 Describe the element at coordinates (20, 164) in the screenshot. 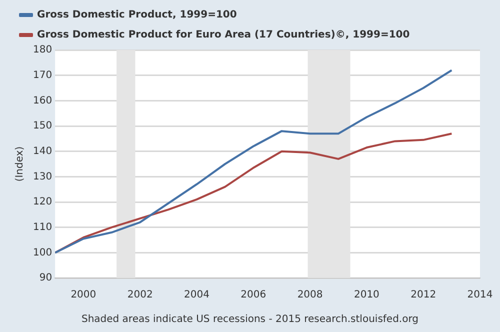

I see `y-axis-title: (Index)` at that location.